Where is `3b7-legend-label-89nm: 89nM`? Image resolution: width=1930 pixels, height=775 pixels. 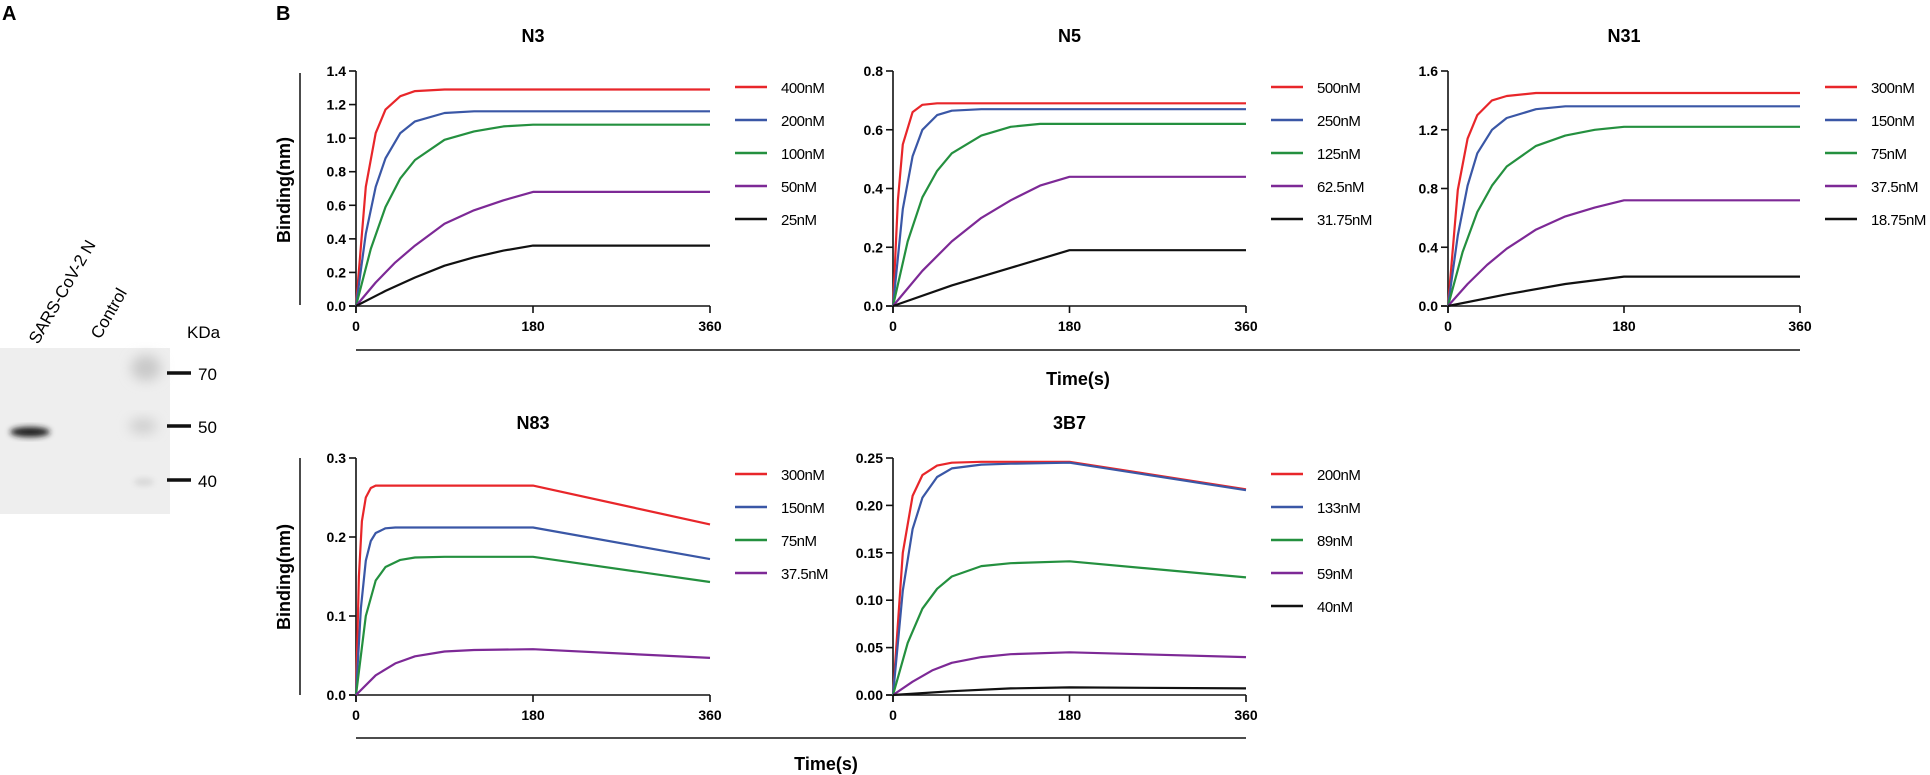
3b7-legend-label-89nm: 89nM is located at coordinates (1335, 541).